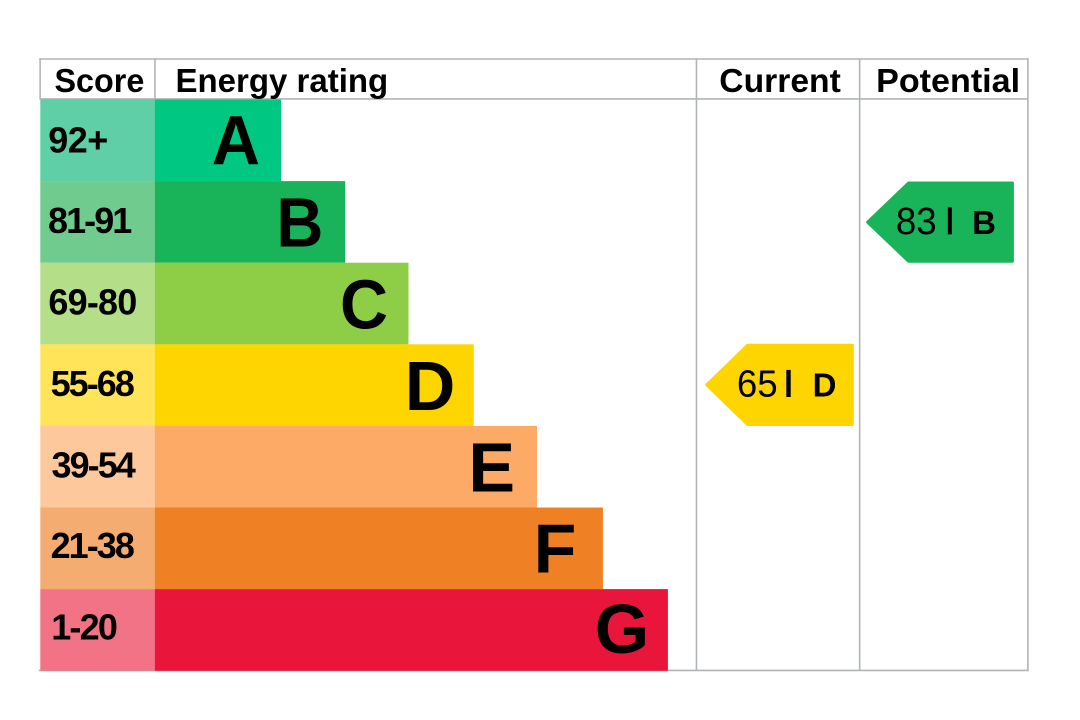 This screenshot has height=720, width=1080. Describe the element at coordinates (757, 384) in the screenshot. I see `svg-text: 65` at that location.